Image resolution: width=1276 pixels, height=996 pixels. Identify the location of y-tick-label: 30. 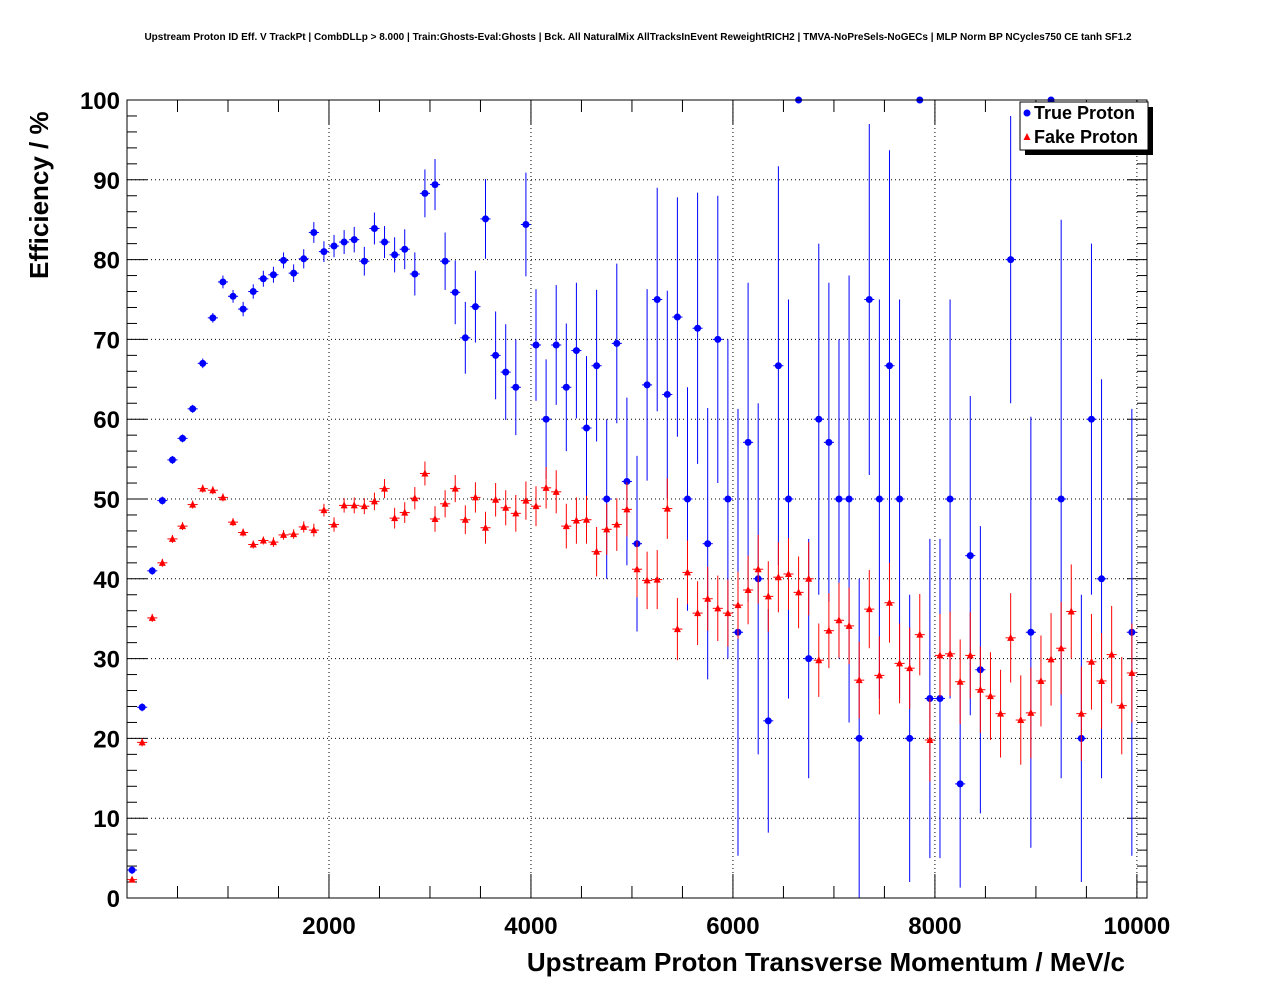
(106, 660).